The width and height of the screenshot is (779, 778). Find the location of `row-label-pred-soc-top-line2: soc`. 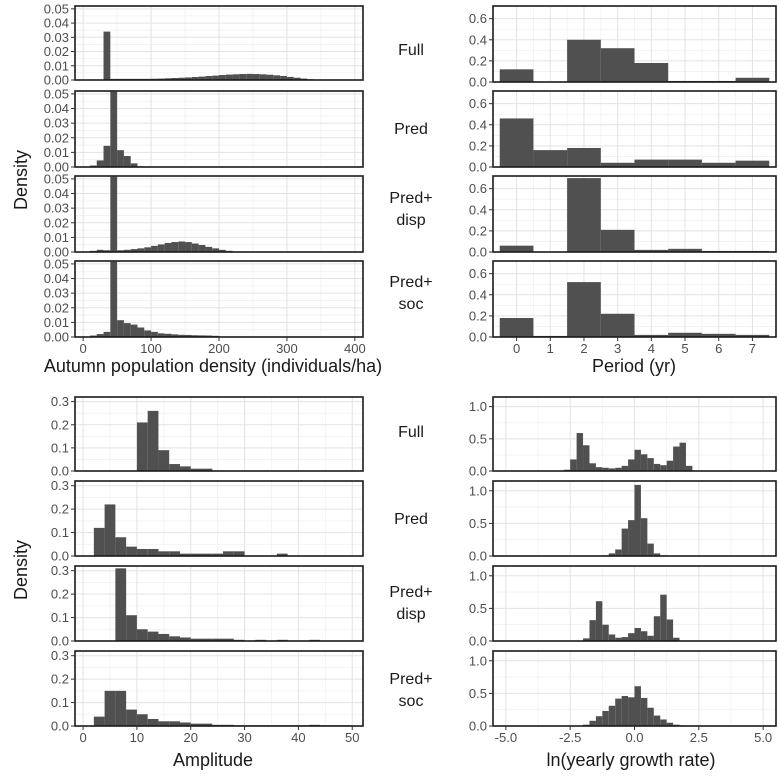

row-label-pred-soc-top-line2: soc is located at coordinates (411, 304).